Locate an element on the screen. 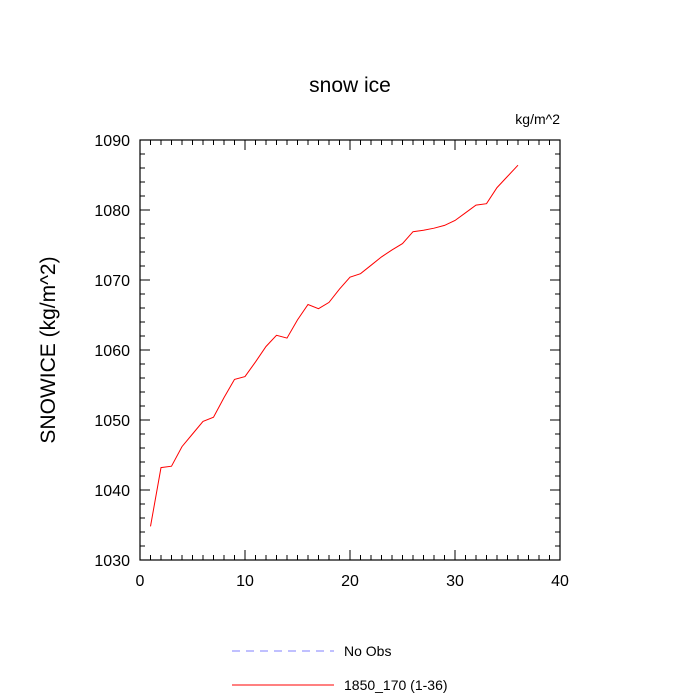  legend: No Obs 1850_170 (1-36) is located at coordinates (340, 668).